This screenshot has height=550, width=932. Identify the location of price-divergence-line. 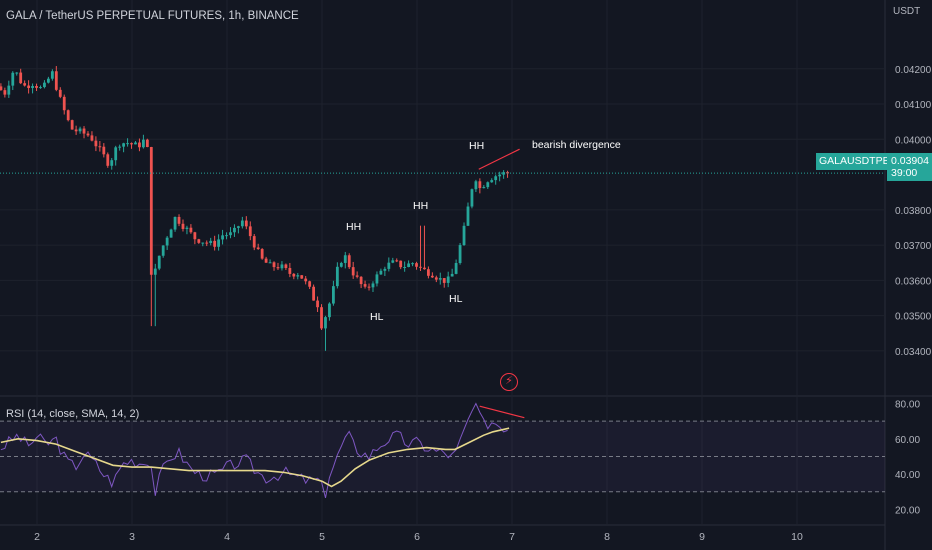
(499, 159).